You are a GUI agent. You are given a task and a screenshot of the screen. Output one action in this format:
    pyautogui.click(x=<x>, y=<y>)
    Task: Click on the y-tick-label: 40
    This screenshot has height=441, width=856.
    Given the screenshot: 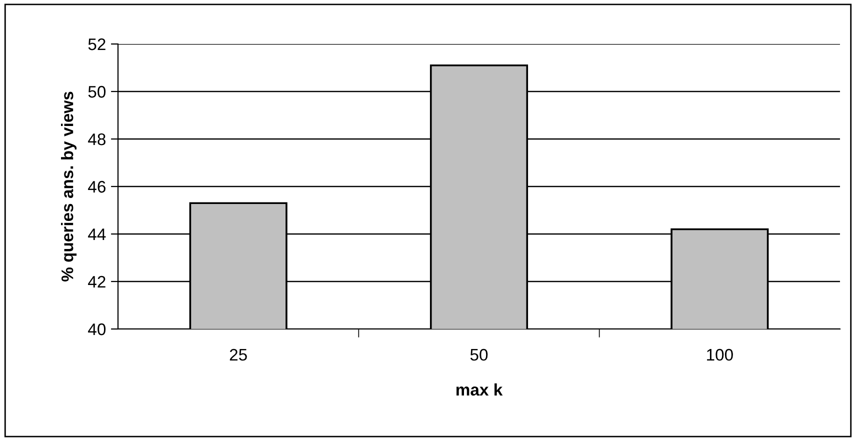 What is the action you would take?
    pyautogui.click(x=97, y=329)
    